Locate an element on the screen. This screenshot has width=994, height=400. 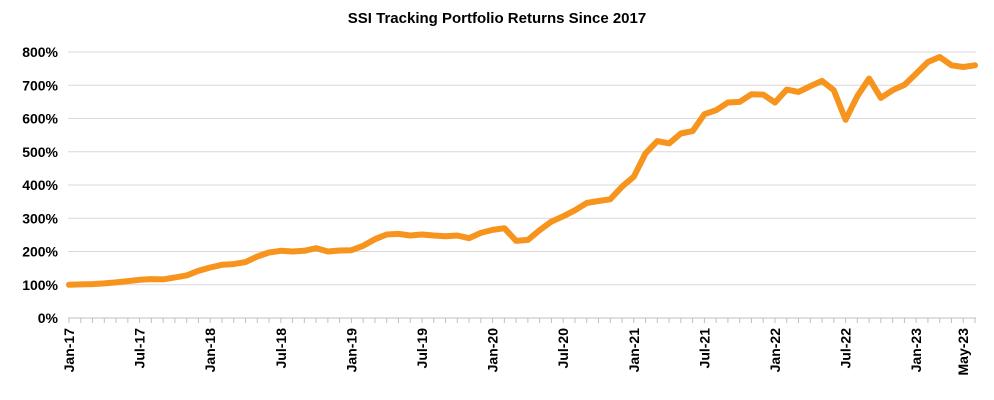
x-tick-label: Jan-21 is located at coordinates (634, 350).